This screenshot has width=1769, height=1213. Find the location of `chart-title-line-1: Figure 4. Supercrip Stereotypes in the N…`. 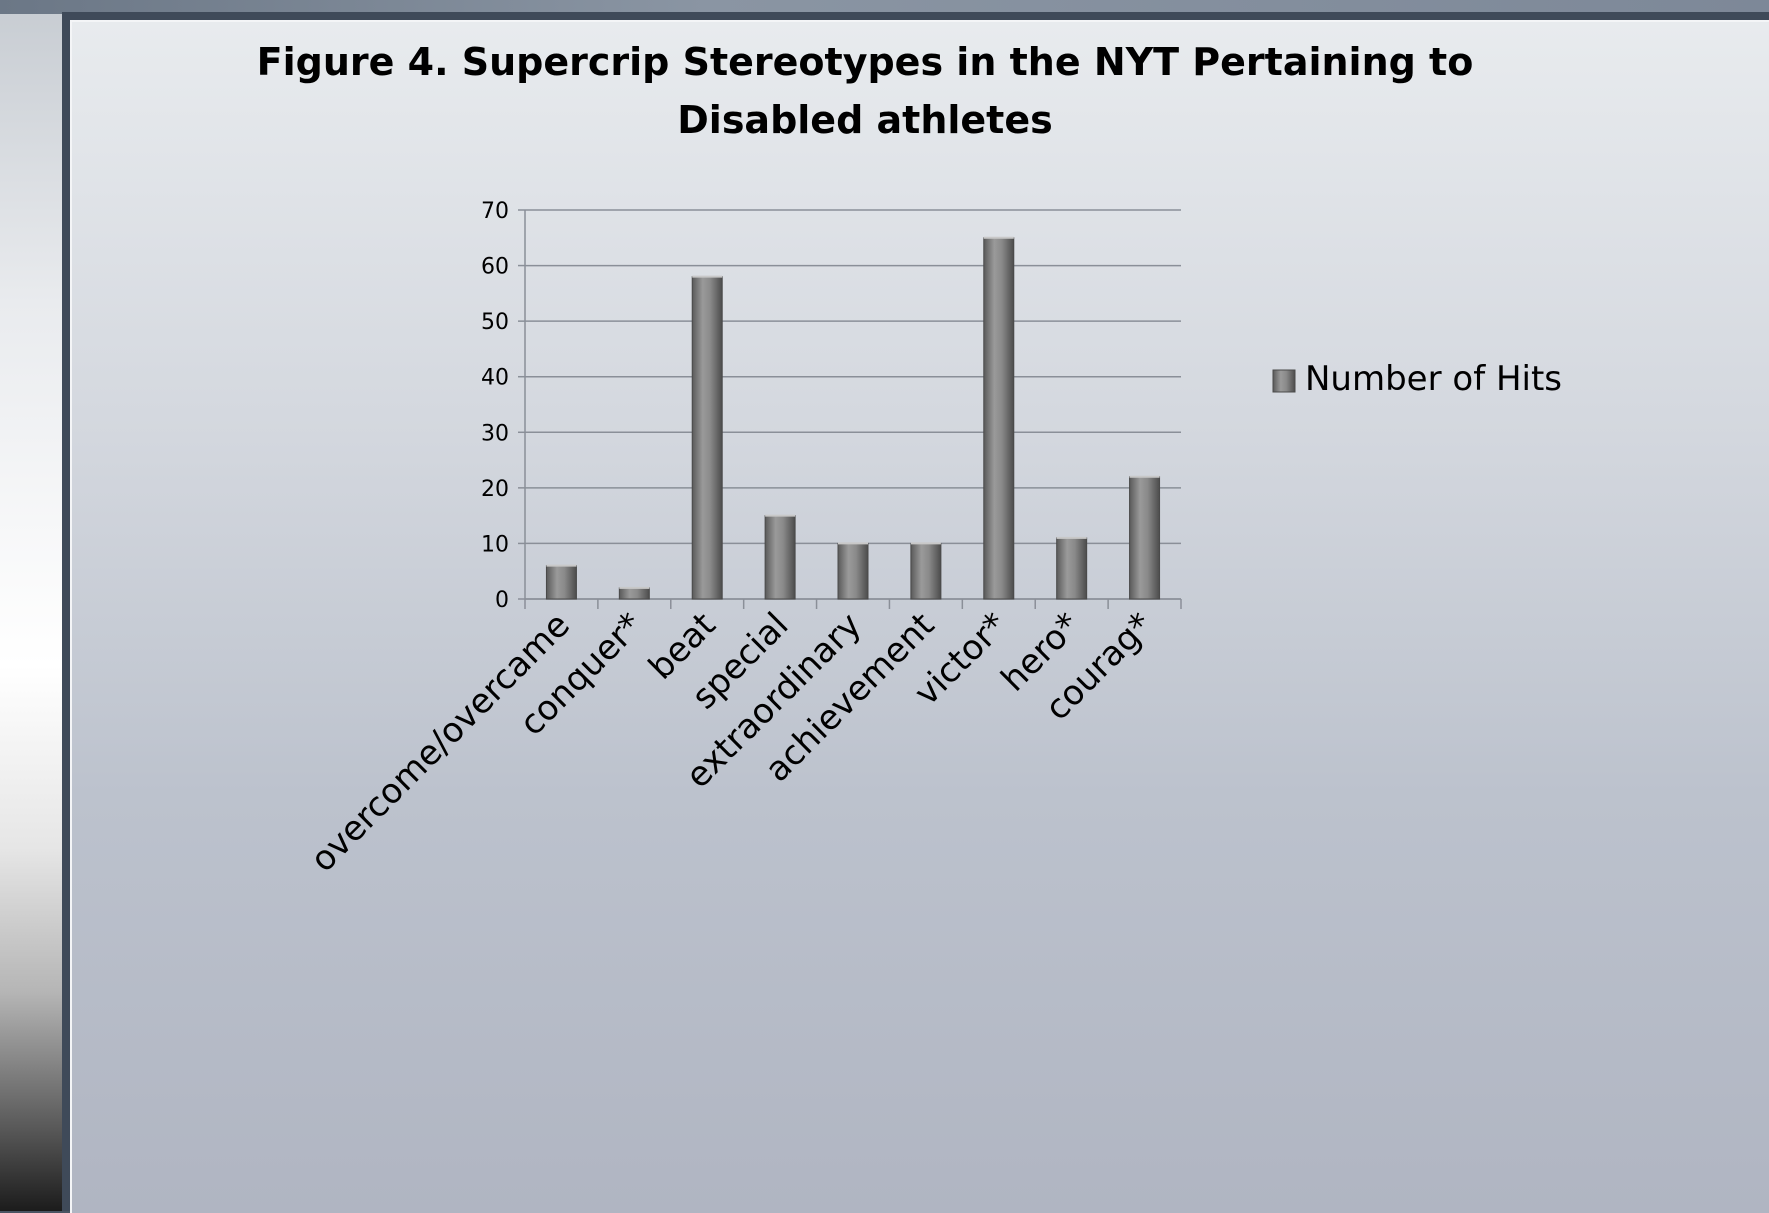

chart-title-line-1: Figure 4. Supercrip Stereotypes in the N… is located at coordinates (865, 62).